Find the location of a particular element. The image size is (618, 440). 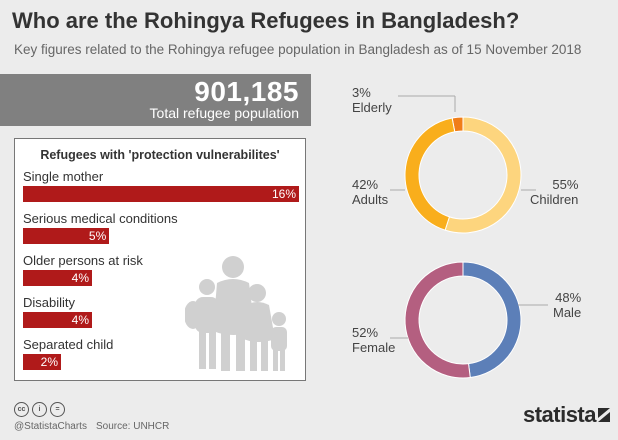

female-label: 52% Female is located at coordinates (373, 340).